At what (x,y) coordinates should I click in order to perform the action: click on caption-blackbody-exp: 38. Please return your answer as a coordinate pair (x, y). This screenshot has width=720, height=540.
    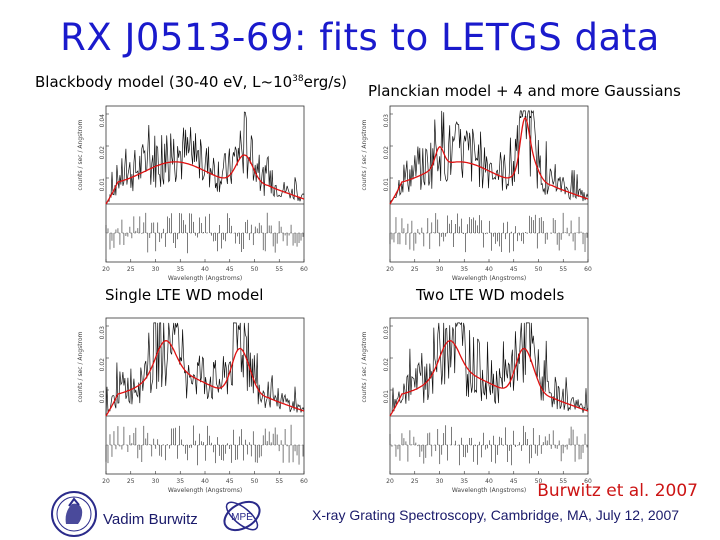
    Looking at the image, I should click on (298, 79).